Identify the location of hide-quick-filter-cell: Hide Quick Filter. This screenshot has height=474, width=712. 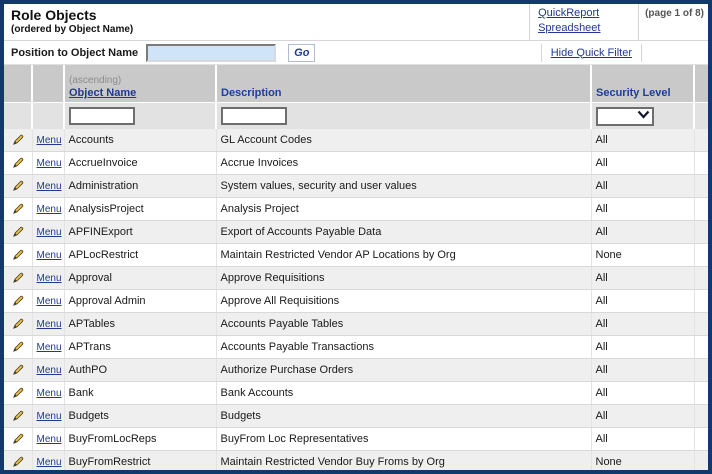
(591, 52).